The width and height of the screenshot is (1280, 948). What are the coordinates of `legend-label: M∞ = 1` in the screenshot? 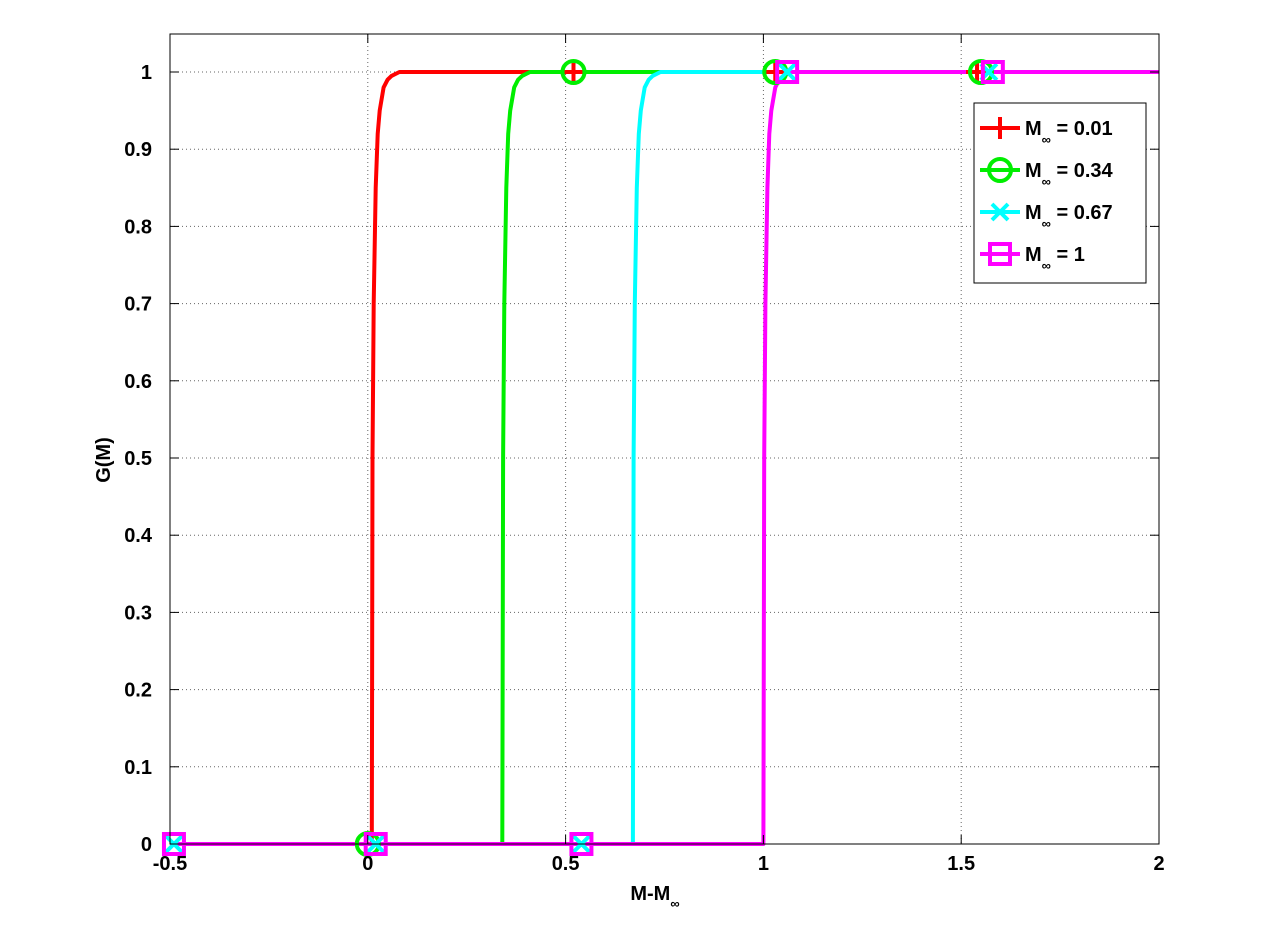 It's located at (1055, 258).